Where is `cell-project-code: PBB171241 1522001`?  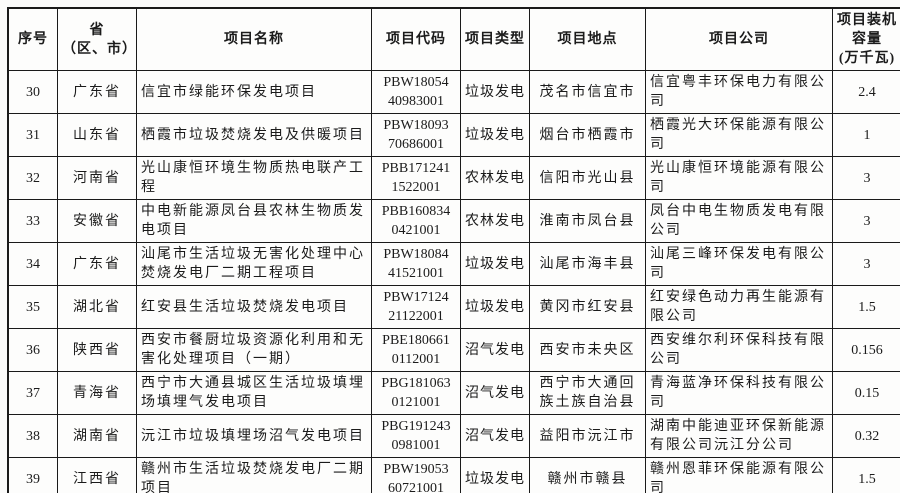
cell-project-code: PBB171241 1522001 is located at coordinates (416, 178).